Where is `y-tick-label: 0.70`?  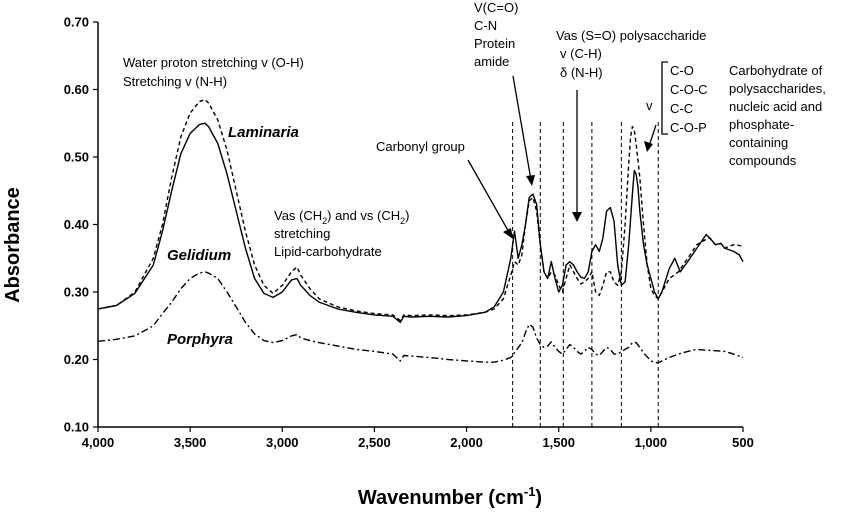 y-tick-label: 0.70 is located at coordinates (76, 22).